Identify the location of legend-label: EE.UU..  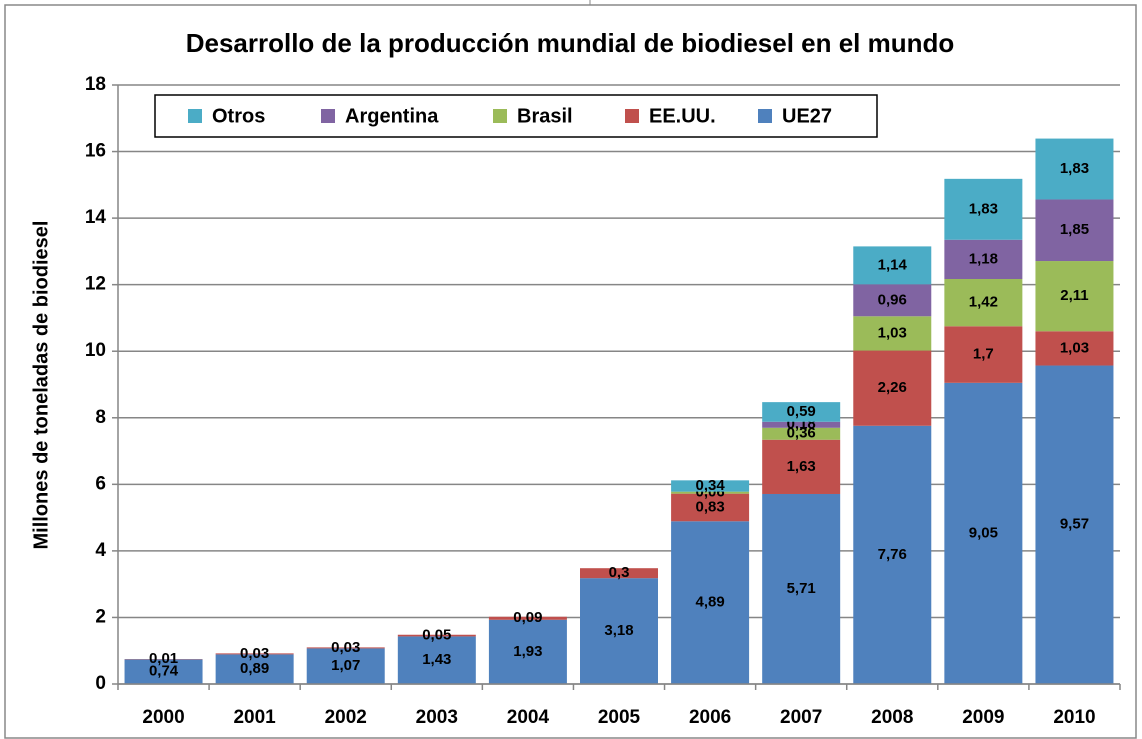
(682, 116).